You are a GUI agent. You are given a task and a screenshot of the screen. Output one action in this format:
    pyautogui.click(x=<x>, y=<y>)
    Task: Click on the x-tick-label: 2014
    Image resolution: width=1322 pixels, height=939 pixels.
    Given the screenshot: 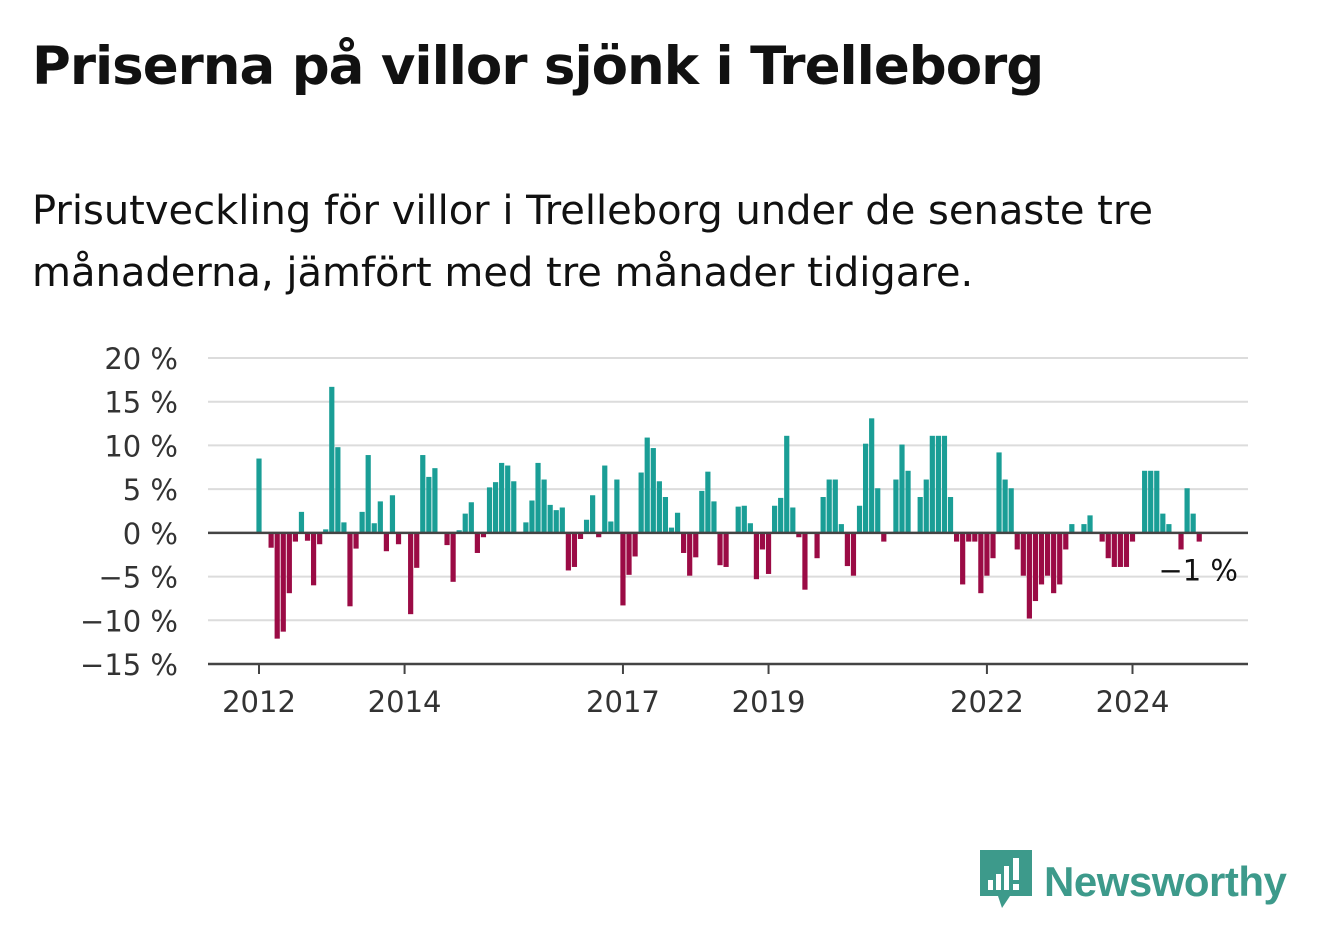 What is the action you would take?
    pyautogui.click(x=405, y=702)
    